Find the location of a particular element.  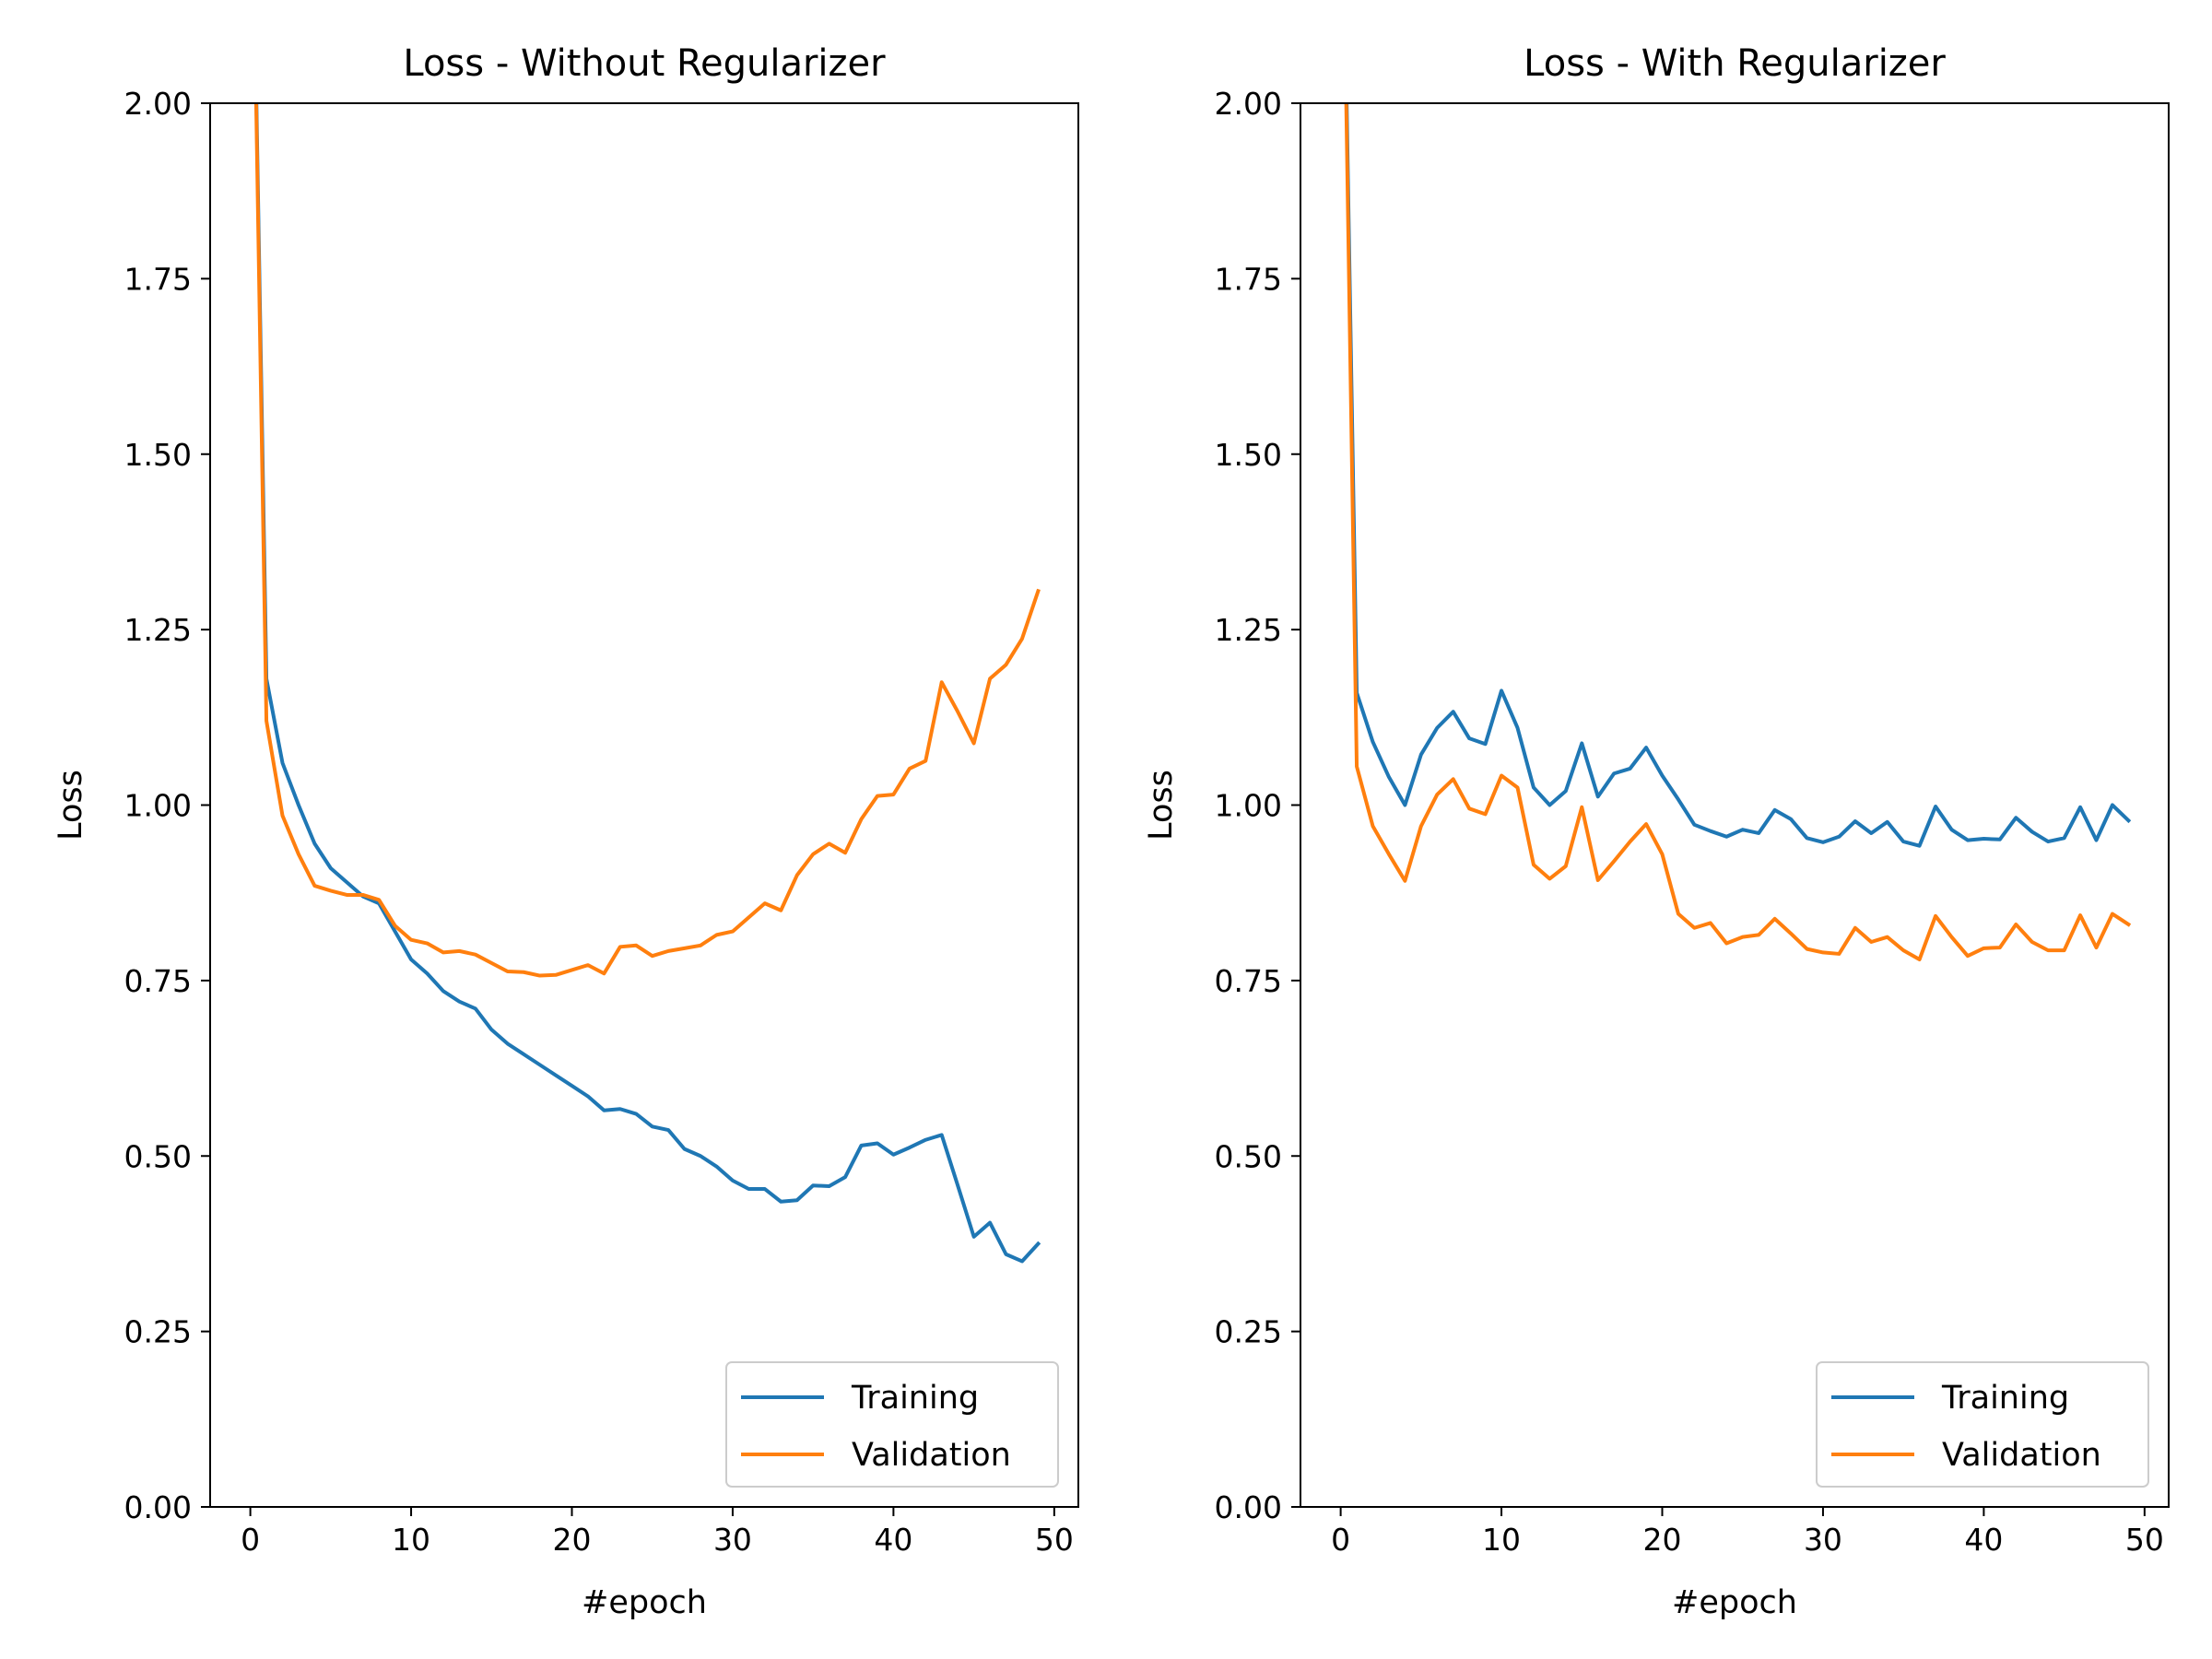

chart-title: Loss - Without Regularizer is located at coordinates (644, 63).